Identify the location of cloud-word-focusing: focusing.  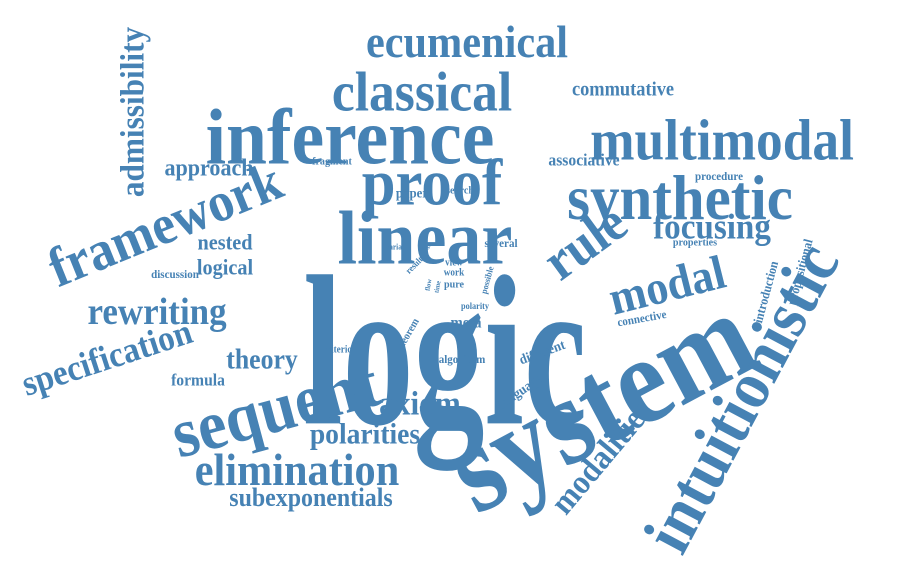
(712, 227).